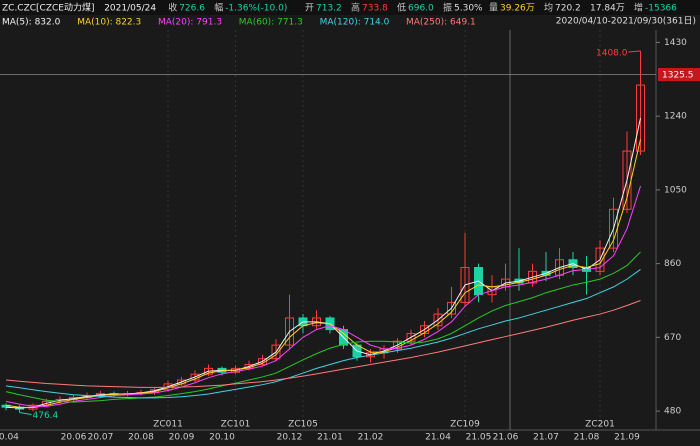 The image size is (700, 446). I want to click on info-bar, so click(350, 7).